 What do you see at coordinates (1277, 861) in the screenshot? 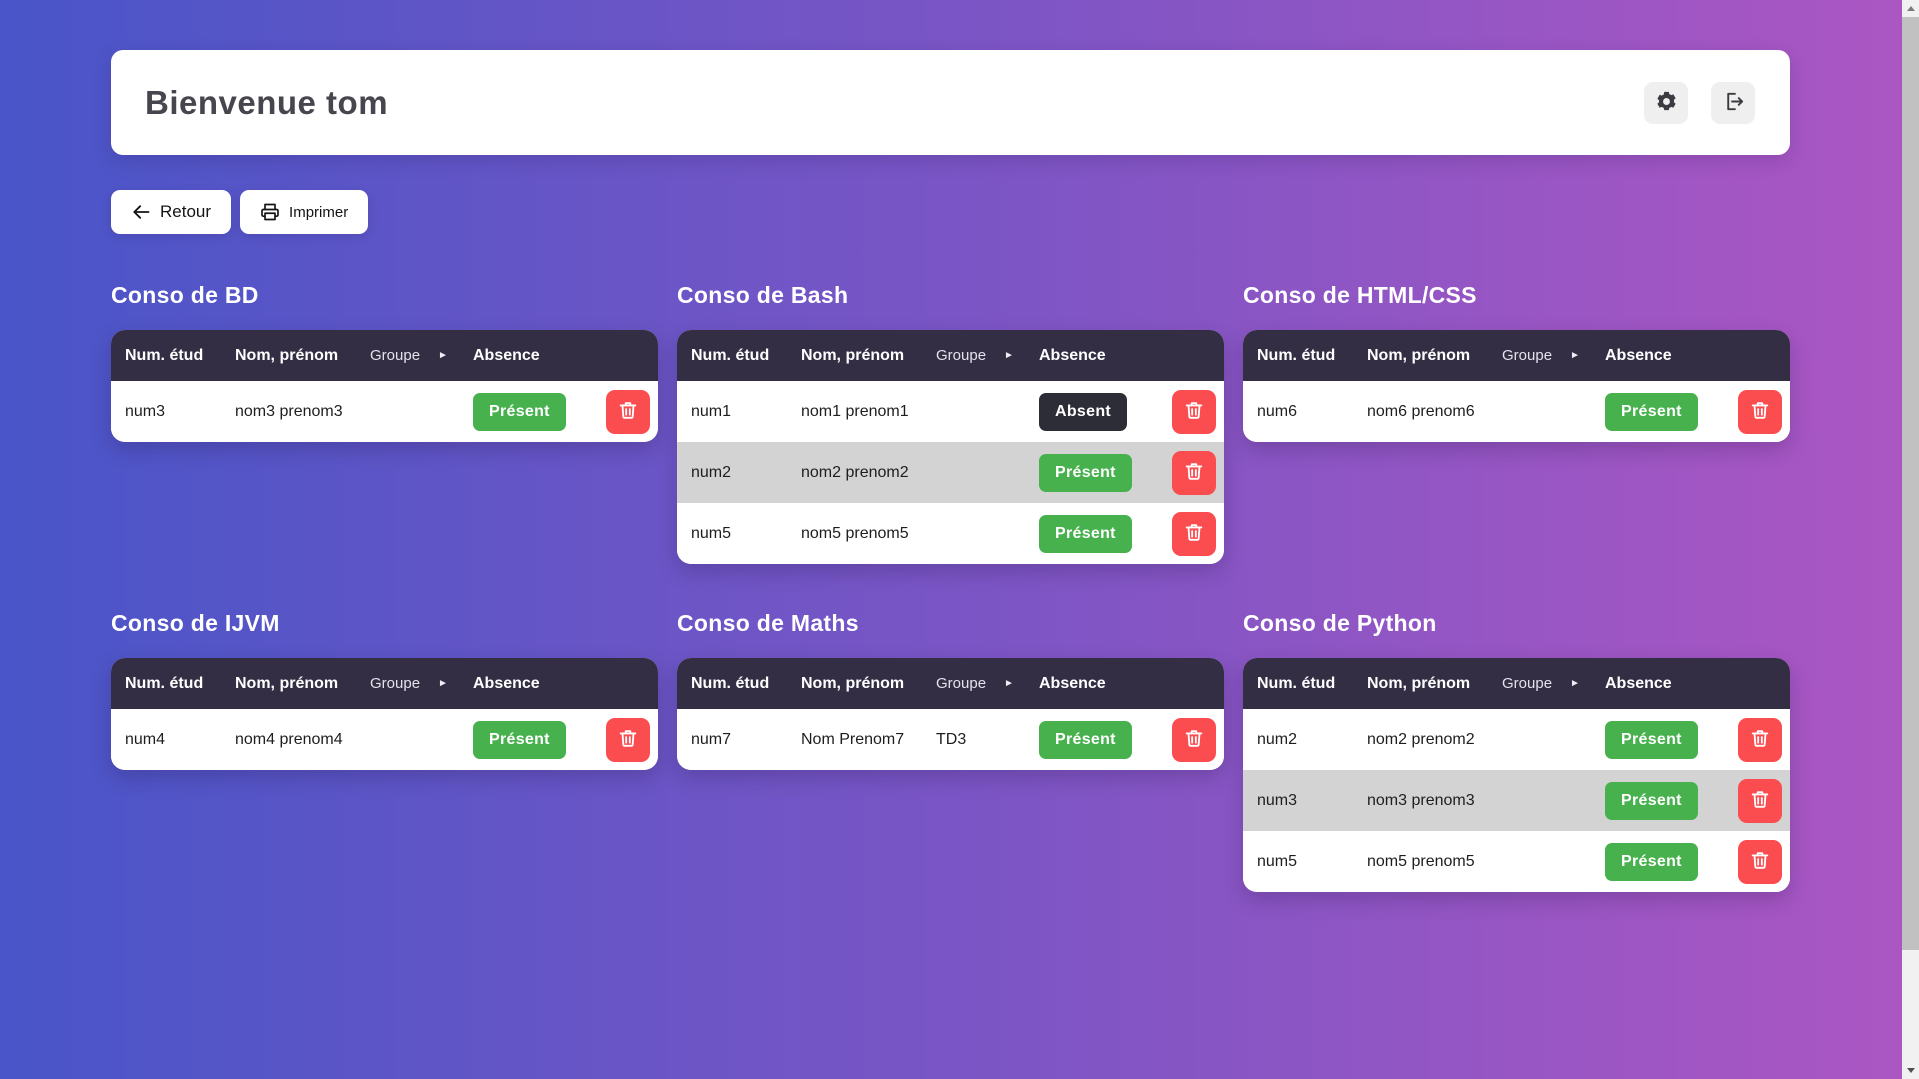
I see `student-number: num5` at bounding box center [1277, 861].